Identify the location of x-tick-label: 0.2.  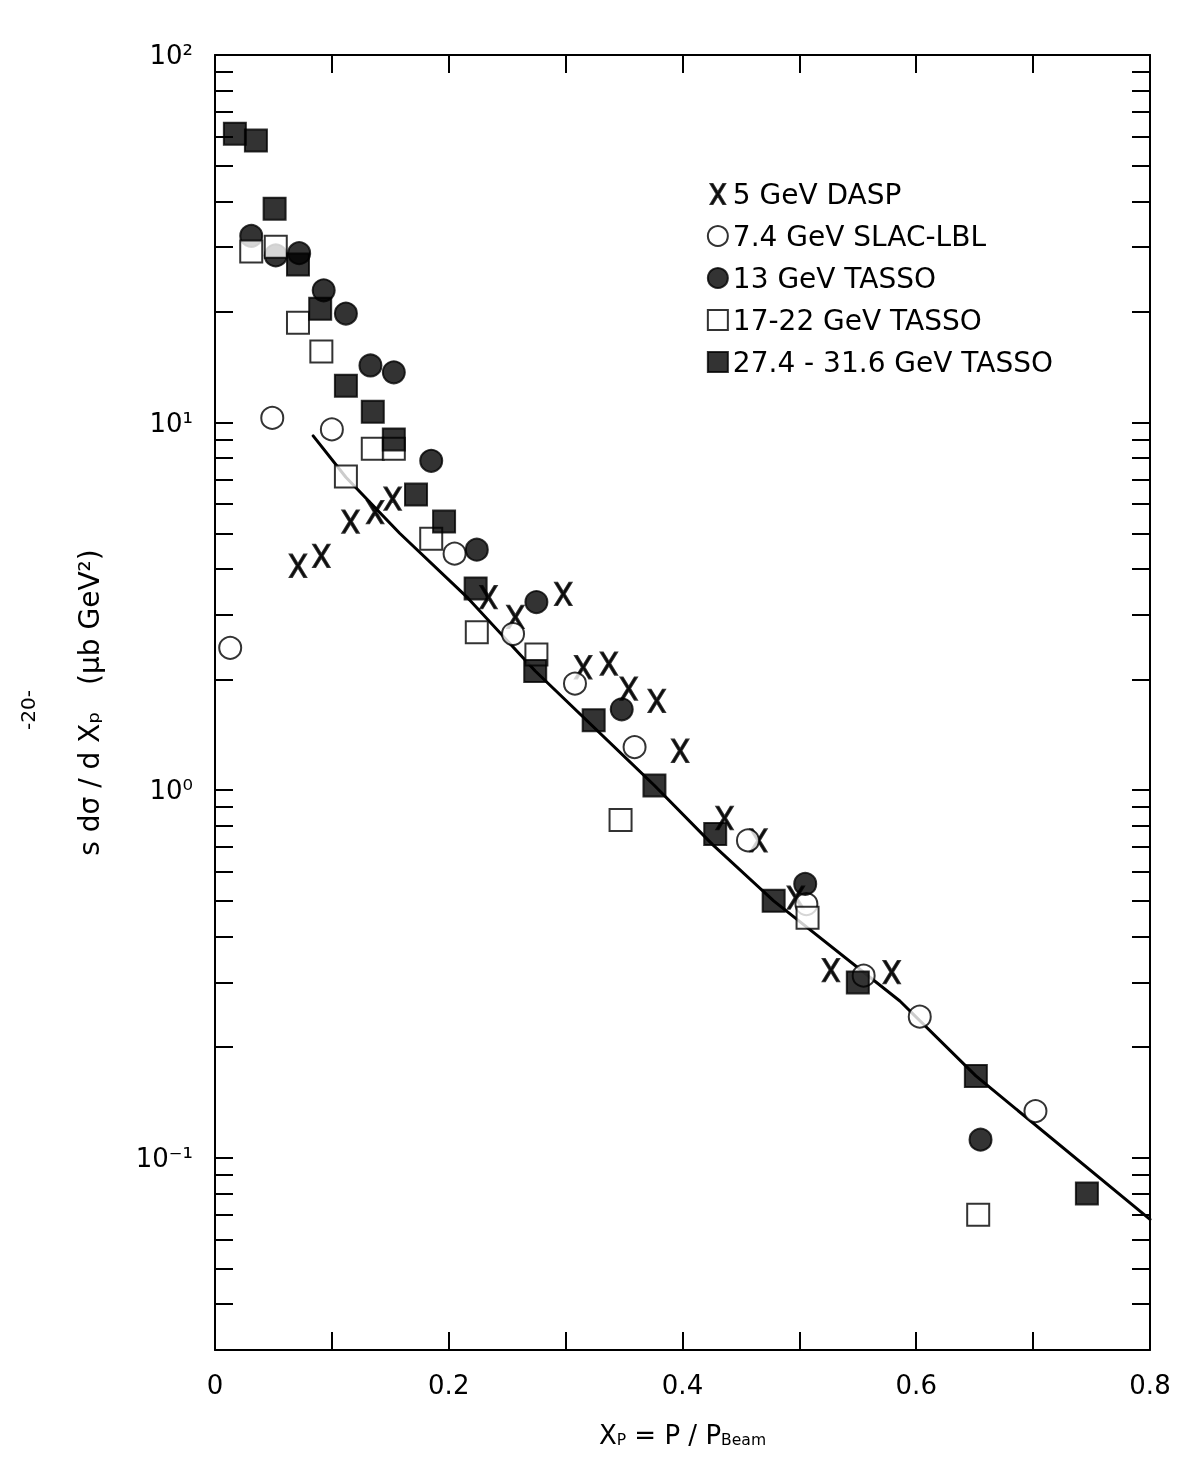
(449, 1385).